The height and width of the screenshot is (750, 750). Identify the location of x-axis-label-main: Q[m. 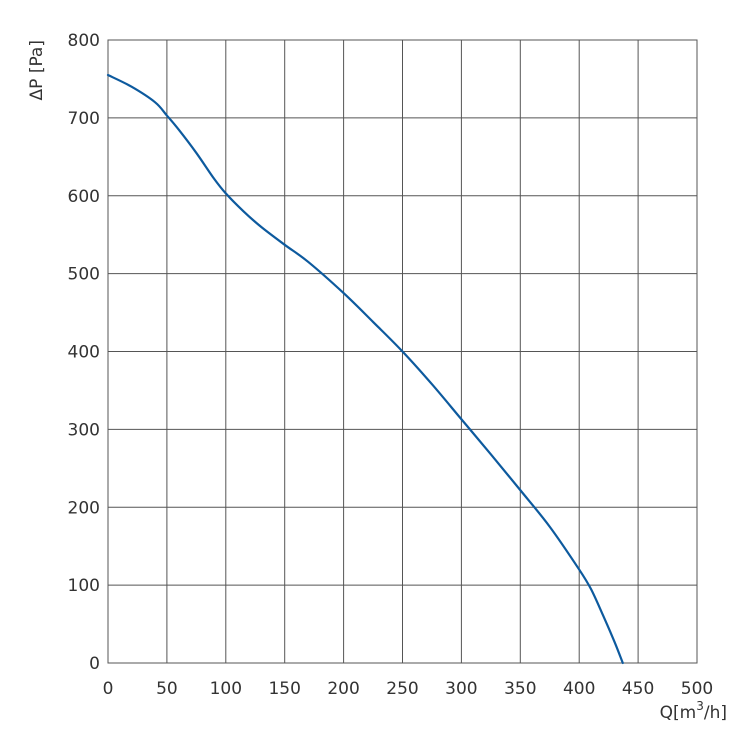
(678, 713).